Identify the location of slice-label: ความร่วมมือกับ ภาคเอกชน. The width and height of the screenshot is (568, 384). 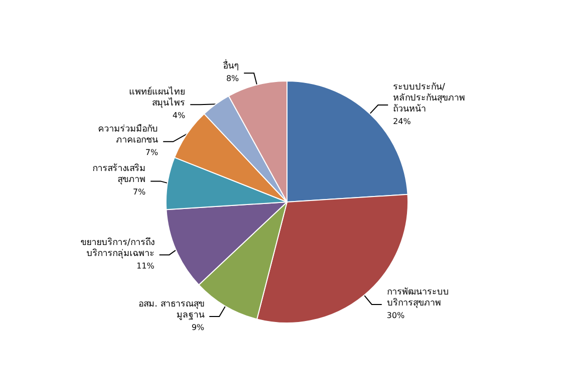
(128, 135).